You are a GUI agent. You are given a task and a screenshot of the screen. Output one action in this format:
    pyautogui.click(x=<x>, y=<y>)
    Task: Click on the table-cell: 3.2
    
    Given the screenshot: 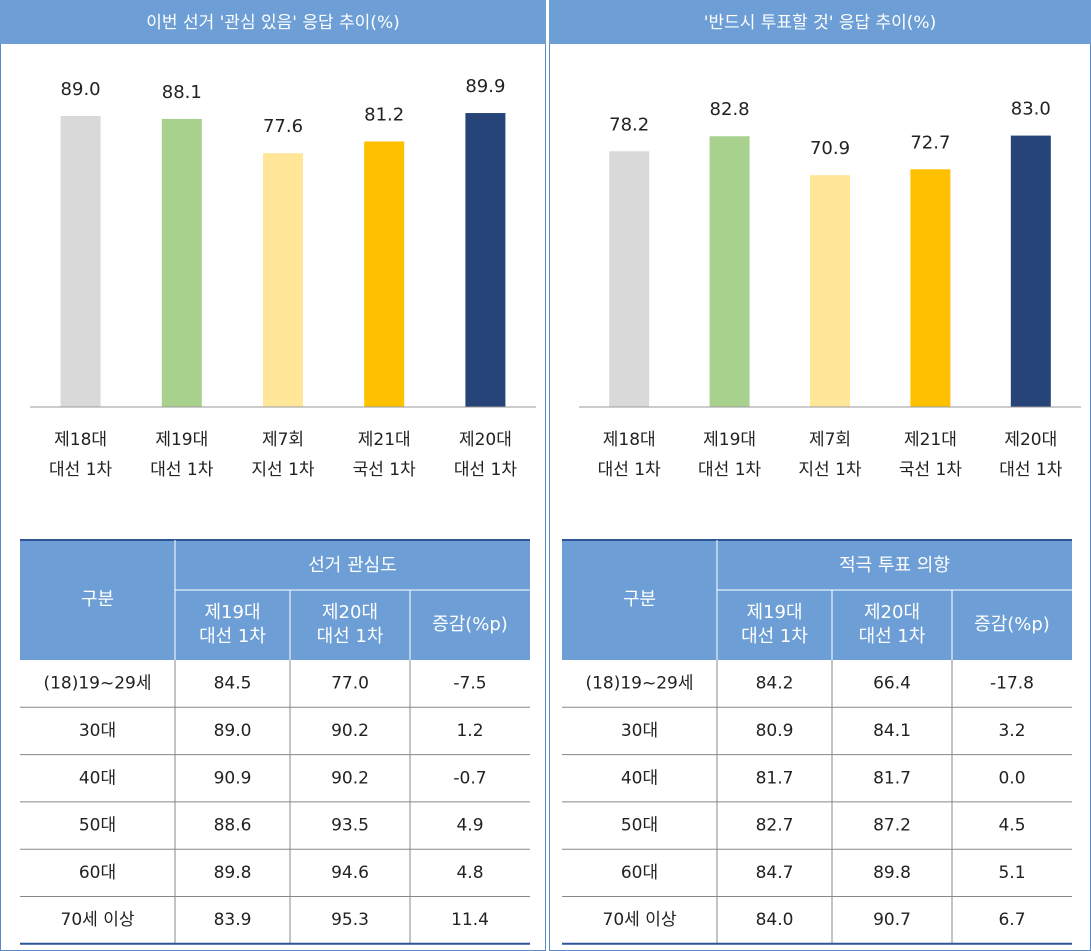 What is the action you would take?
    pyautogui.click(x=1011, y=731)
    